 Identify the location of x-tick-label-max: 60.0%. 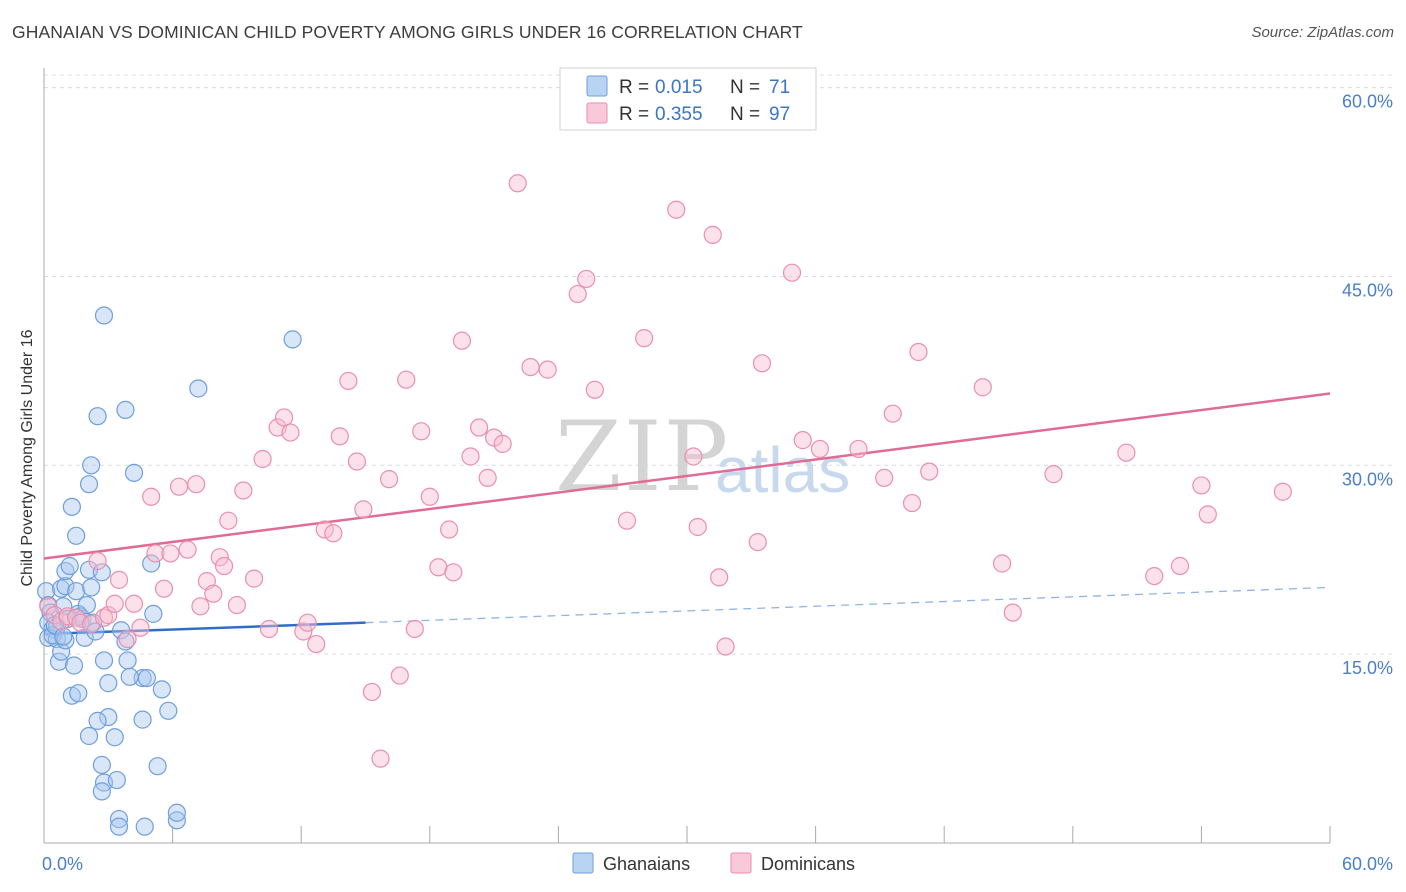
(1367, 864).